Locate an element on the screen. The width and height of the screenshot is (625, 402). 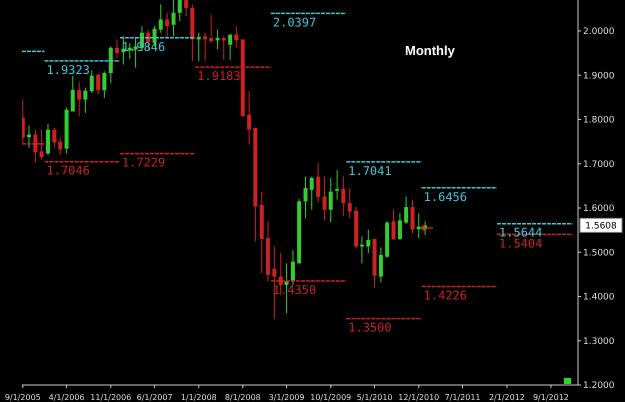
x-tick-label: 2/1/2012 is located at coordinates (506, 397).